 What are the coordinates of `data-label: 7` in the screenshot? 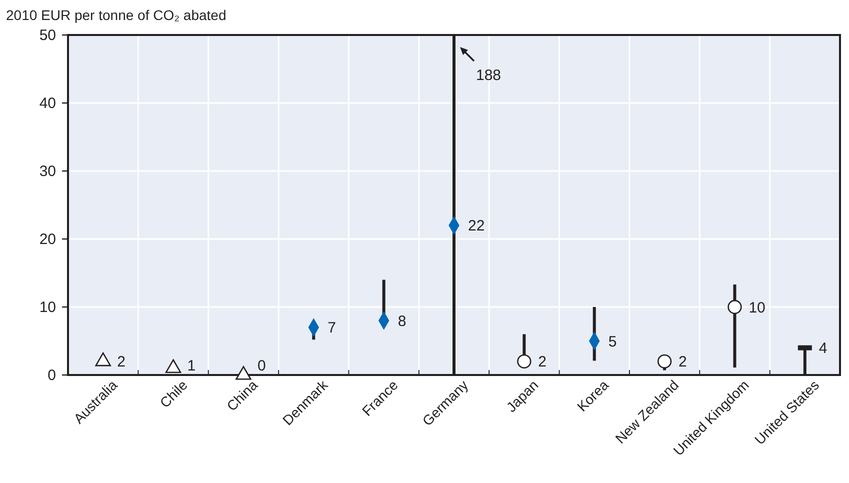 It's located at (332, 328).